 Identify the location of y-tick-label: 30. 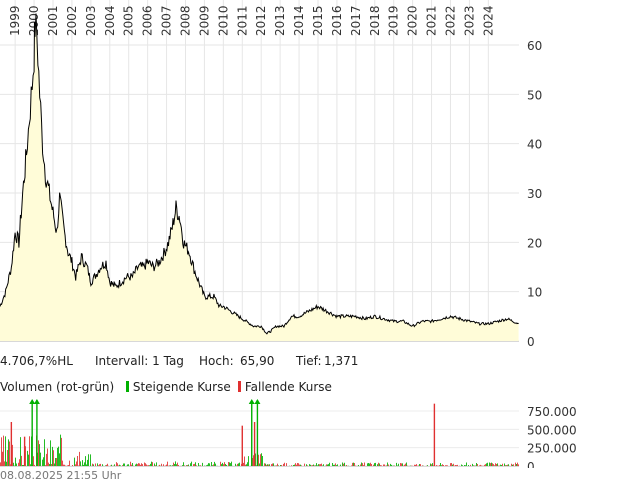
(534, 194).